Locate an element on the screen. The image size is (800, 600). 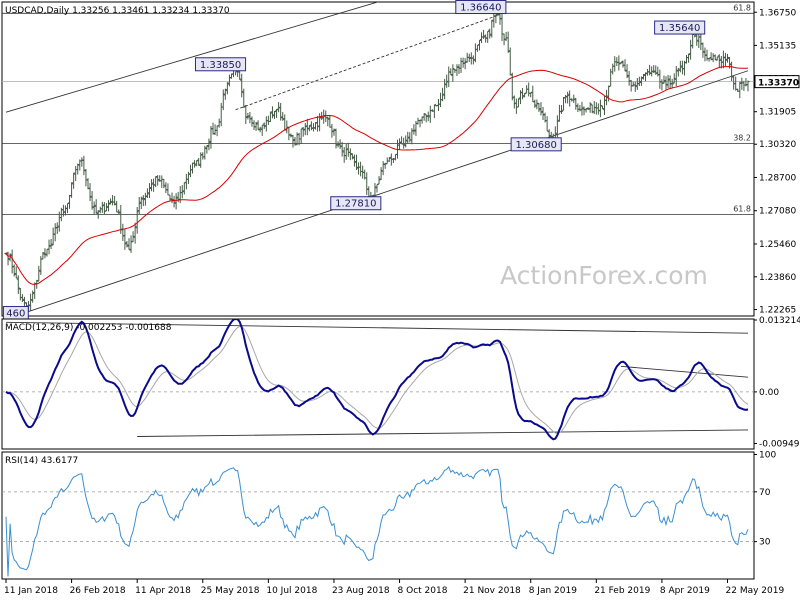
price-annotation-label: 1.33850 is located at coordinates (220, 65).